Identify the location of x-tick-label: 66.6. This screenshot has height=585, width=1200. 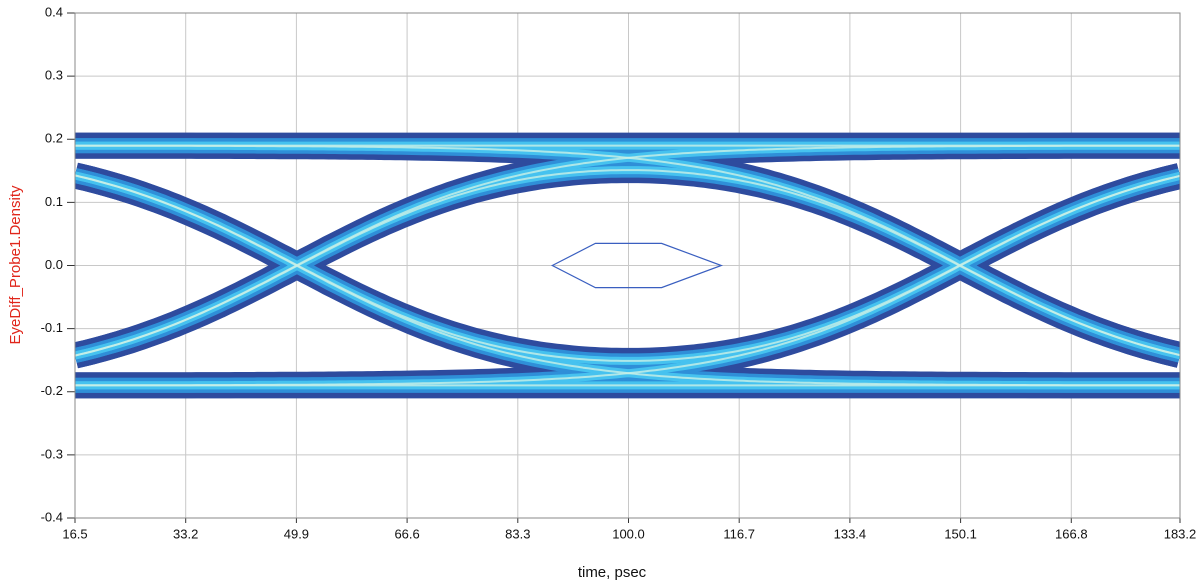
(406, 533).